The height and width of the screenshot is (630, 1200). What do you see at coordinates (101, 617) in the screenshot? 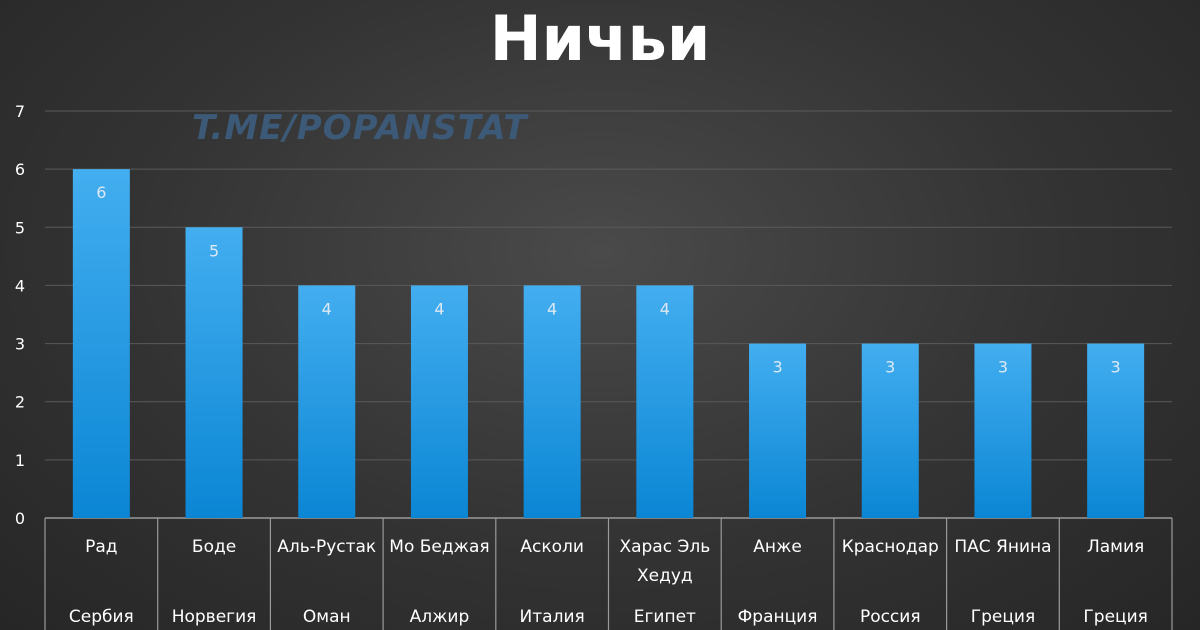
I see `category-country-label: Сербия` at bounding box center [101, 617].